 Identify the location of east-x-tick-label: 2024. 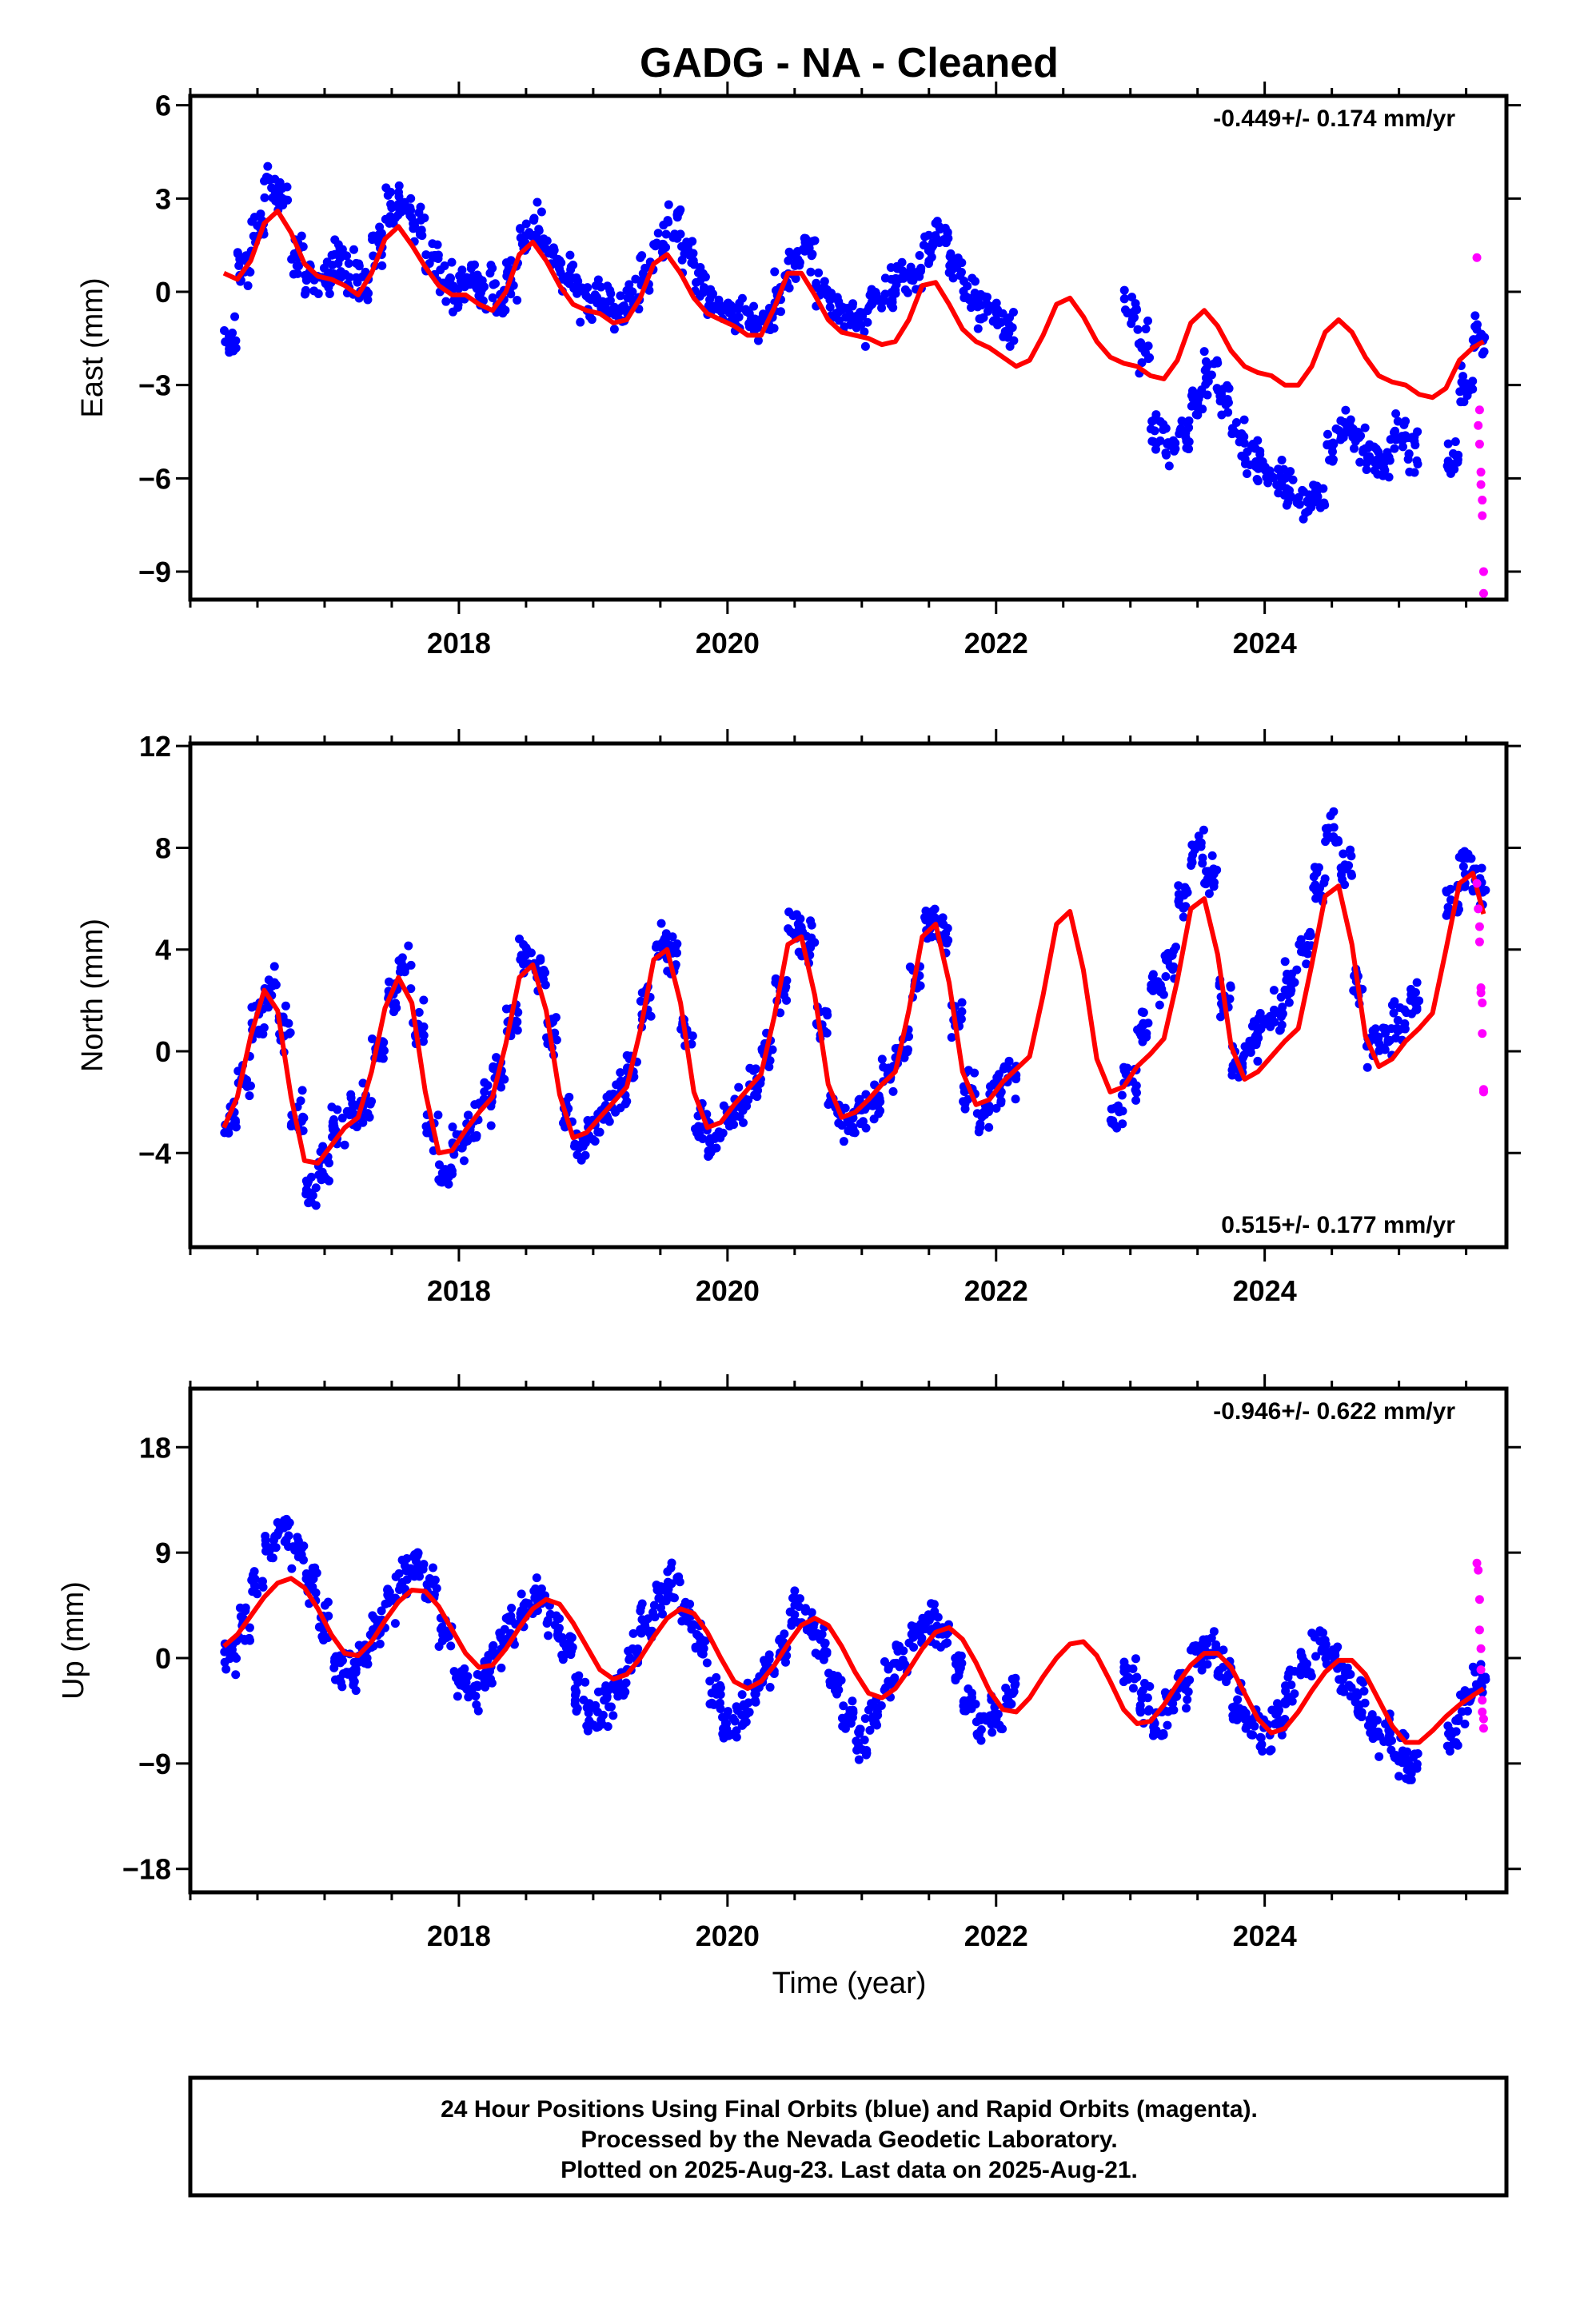
(1265, 644).